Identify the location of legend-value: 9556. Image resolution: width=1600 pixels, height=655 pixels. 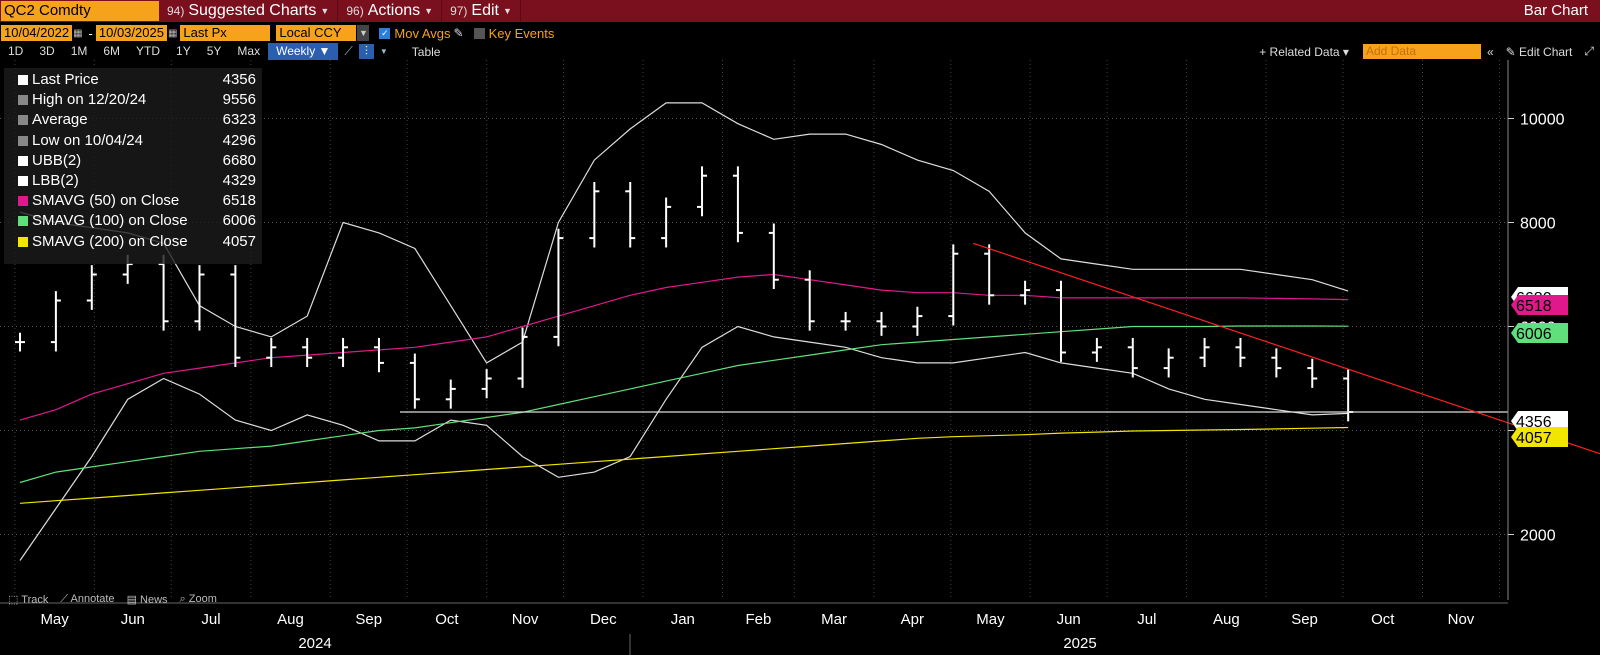
(239, 100).